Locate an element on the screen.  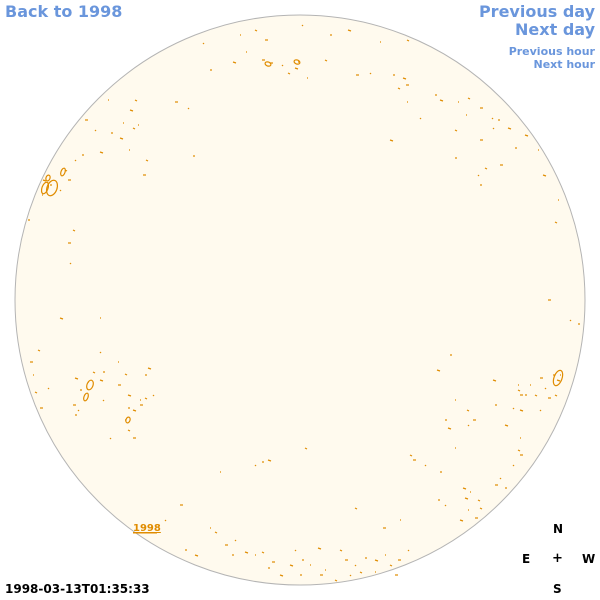
previous-day-link: Previous day is located at coordinates (536, 11).